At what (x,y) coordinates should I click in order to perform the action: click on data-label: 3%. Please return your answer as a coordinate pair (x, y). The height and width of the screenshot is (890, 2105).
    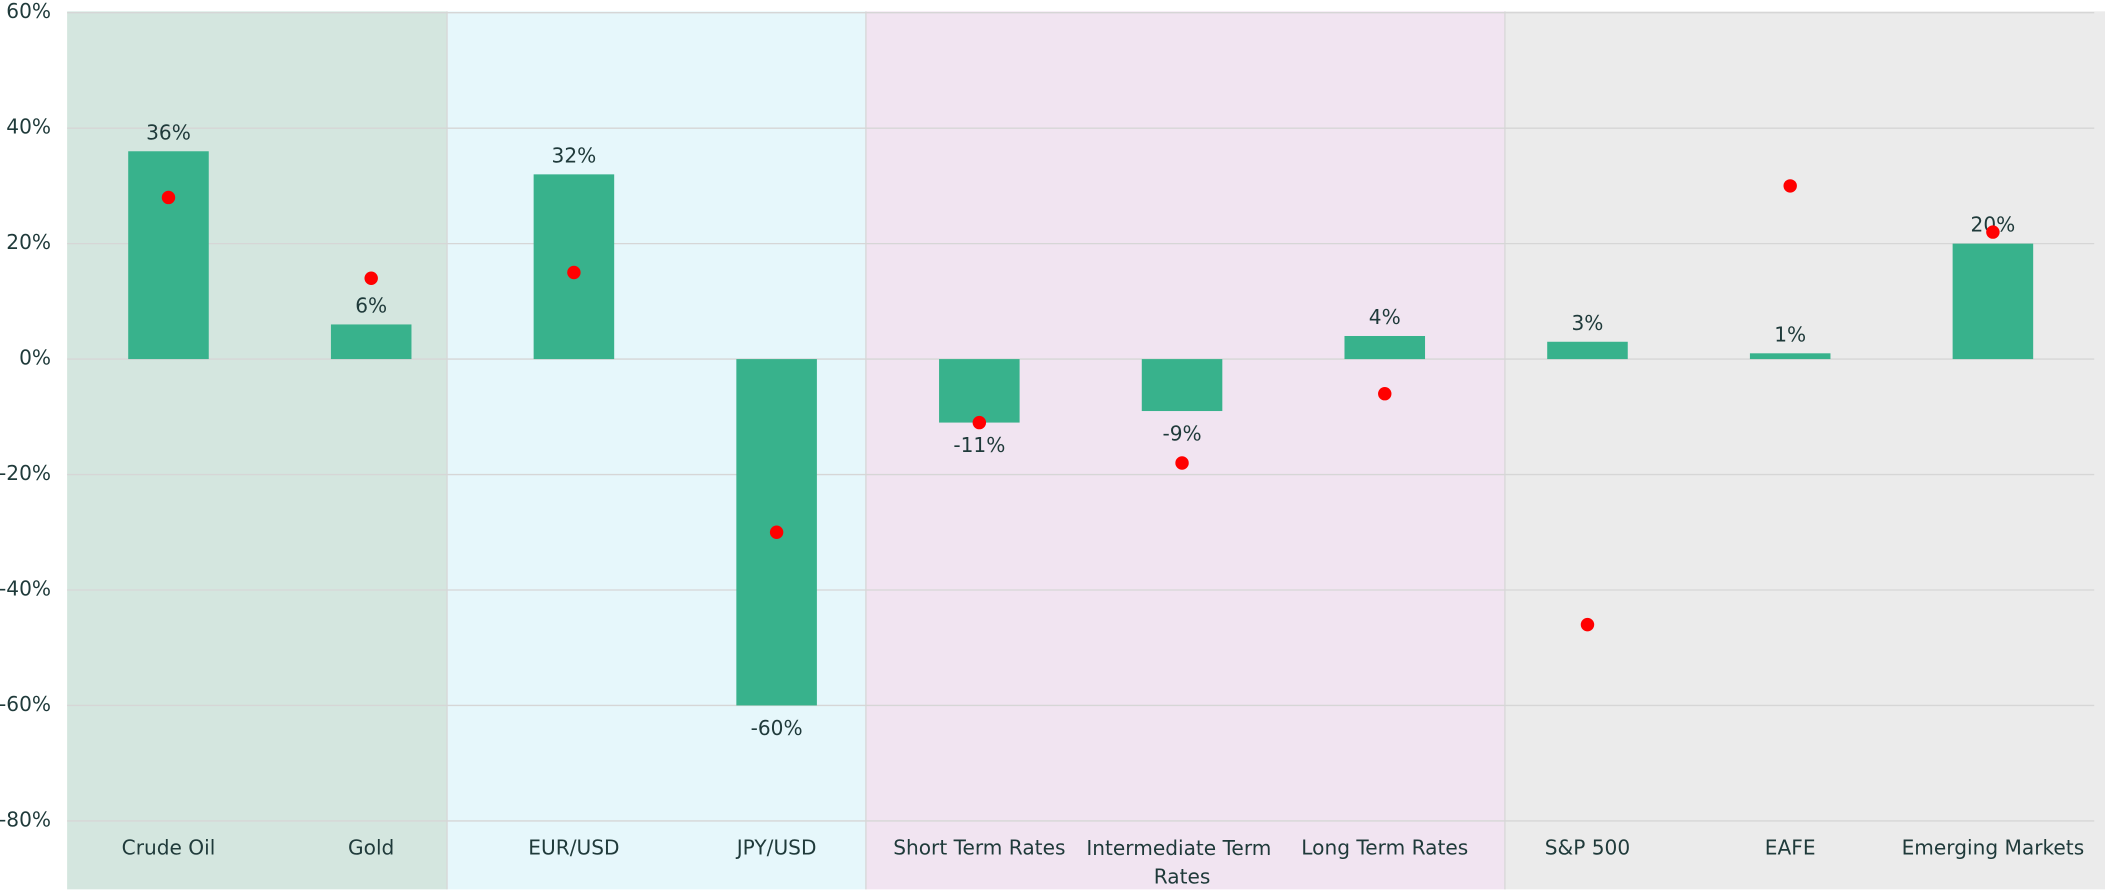
    Looking at the image, I should click on (1588, 323).